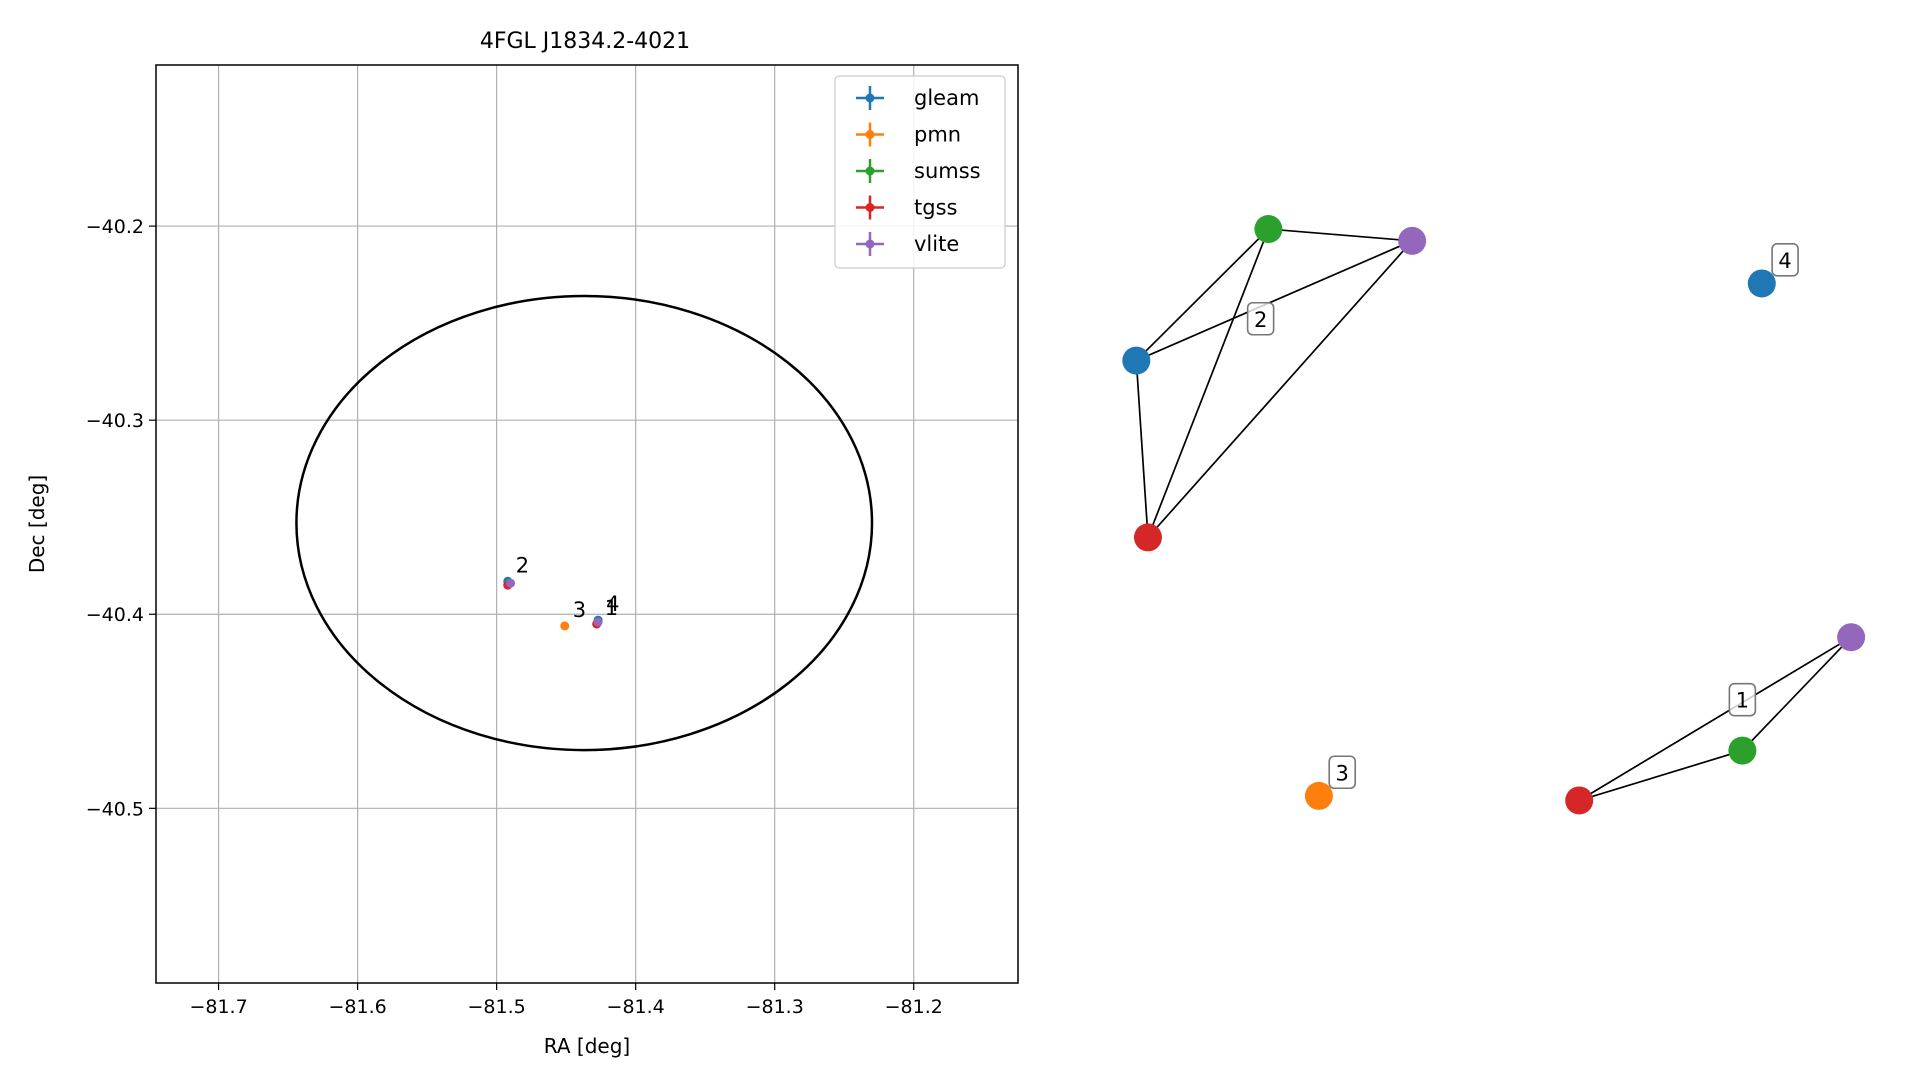 The width and height of the screenshot is (1919, 1080). I want to click on group-label: 4, so click(1784, 261).